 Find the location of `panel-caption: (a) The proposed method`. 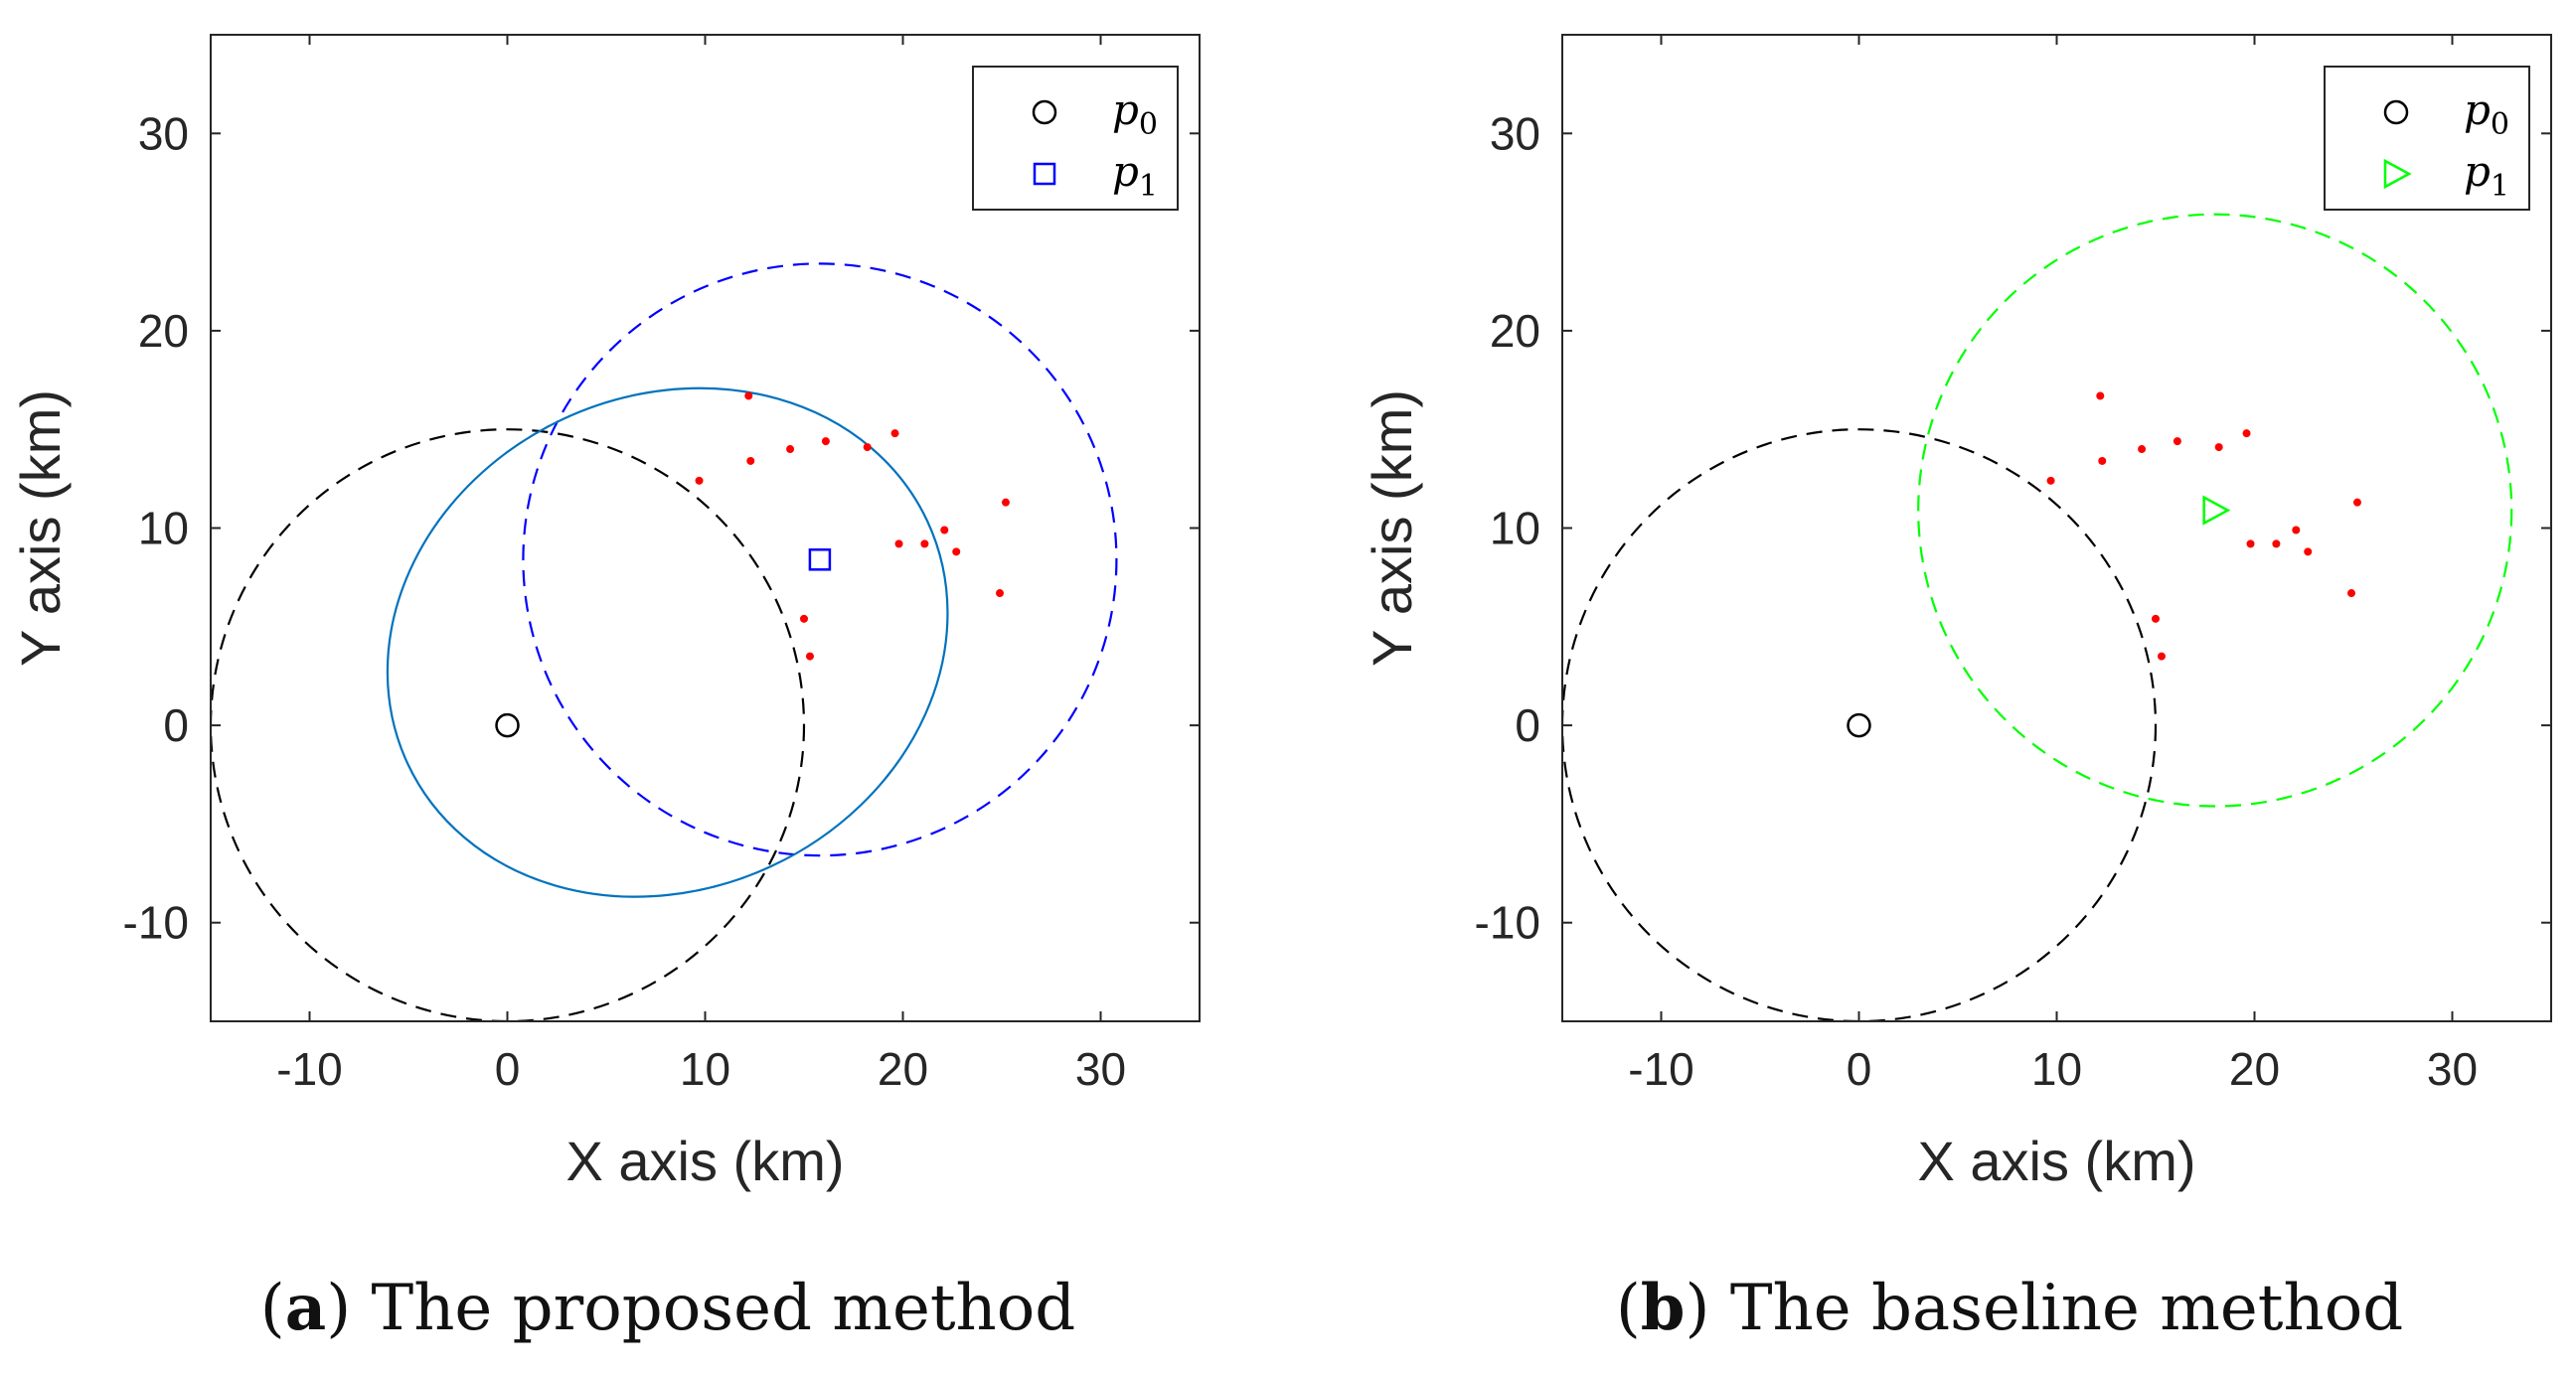

panel-caption: (a) The proposed method is located at coordinates (668, 1308).